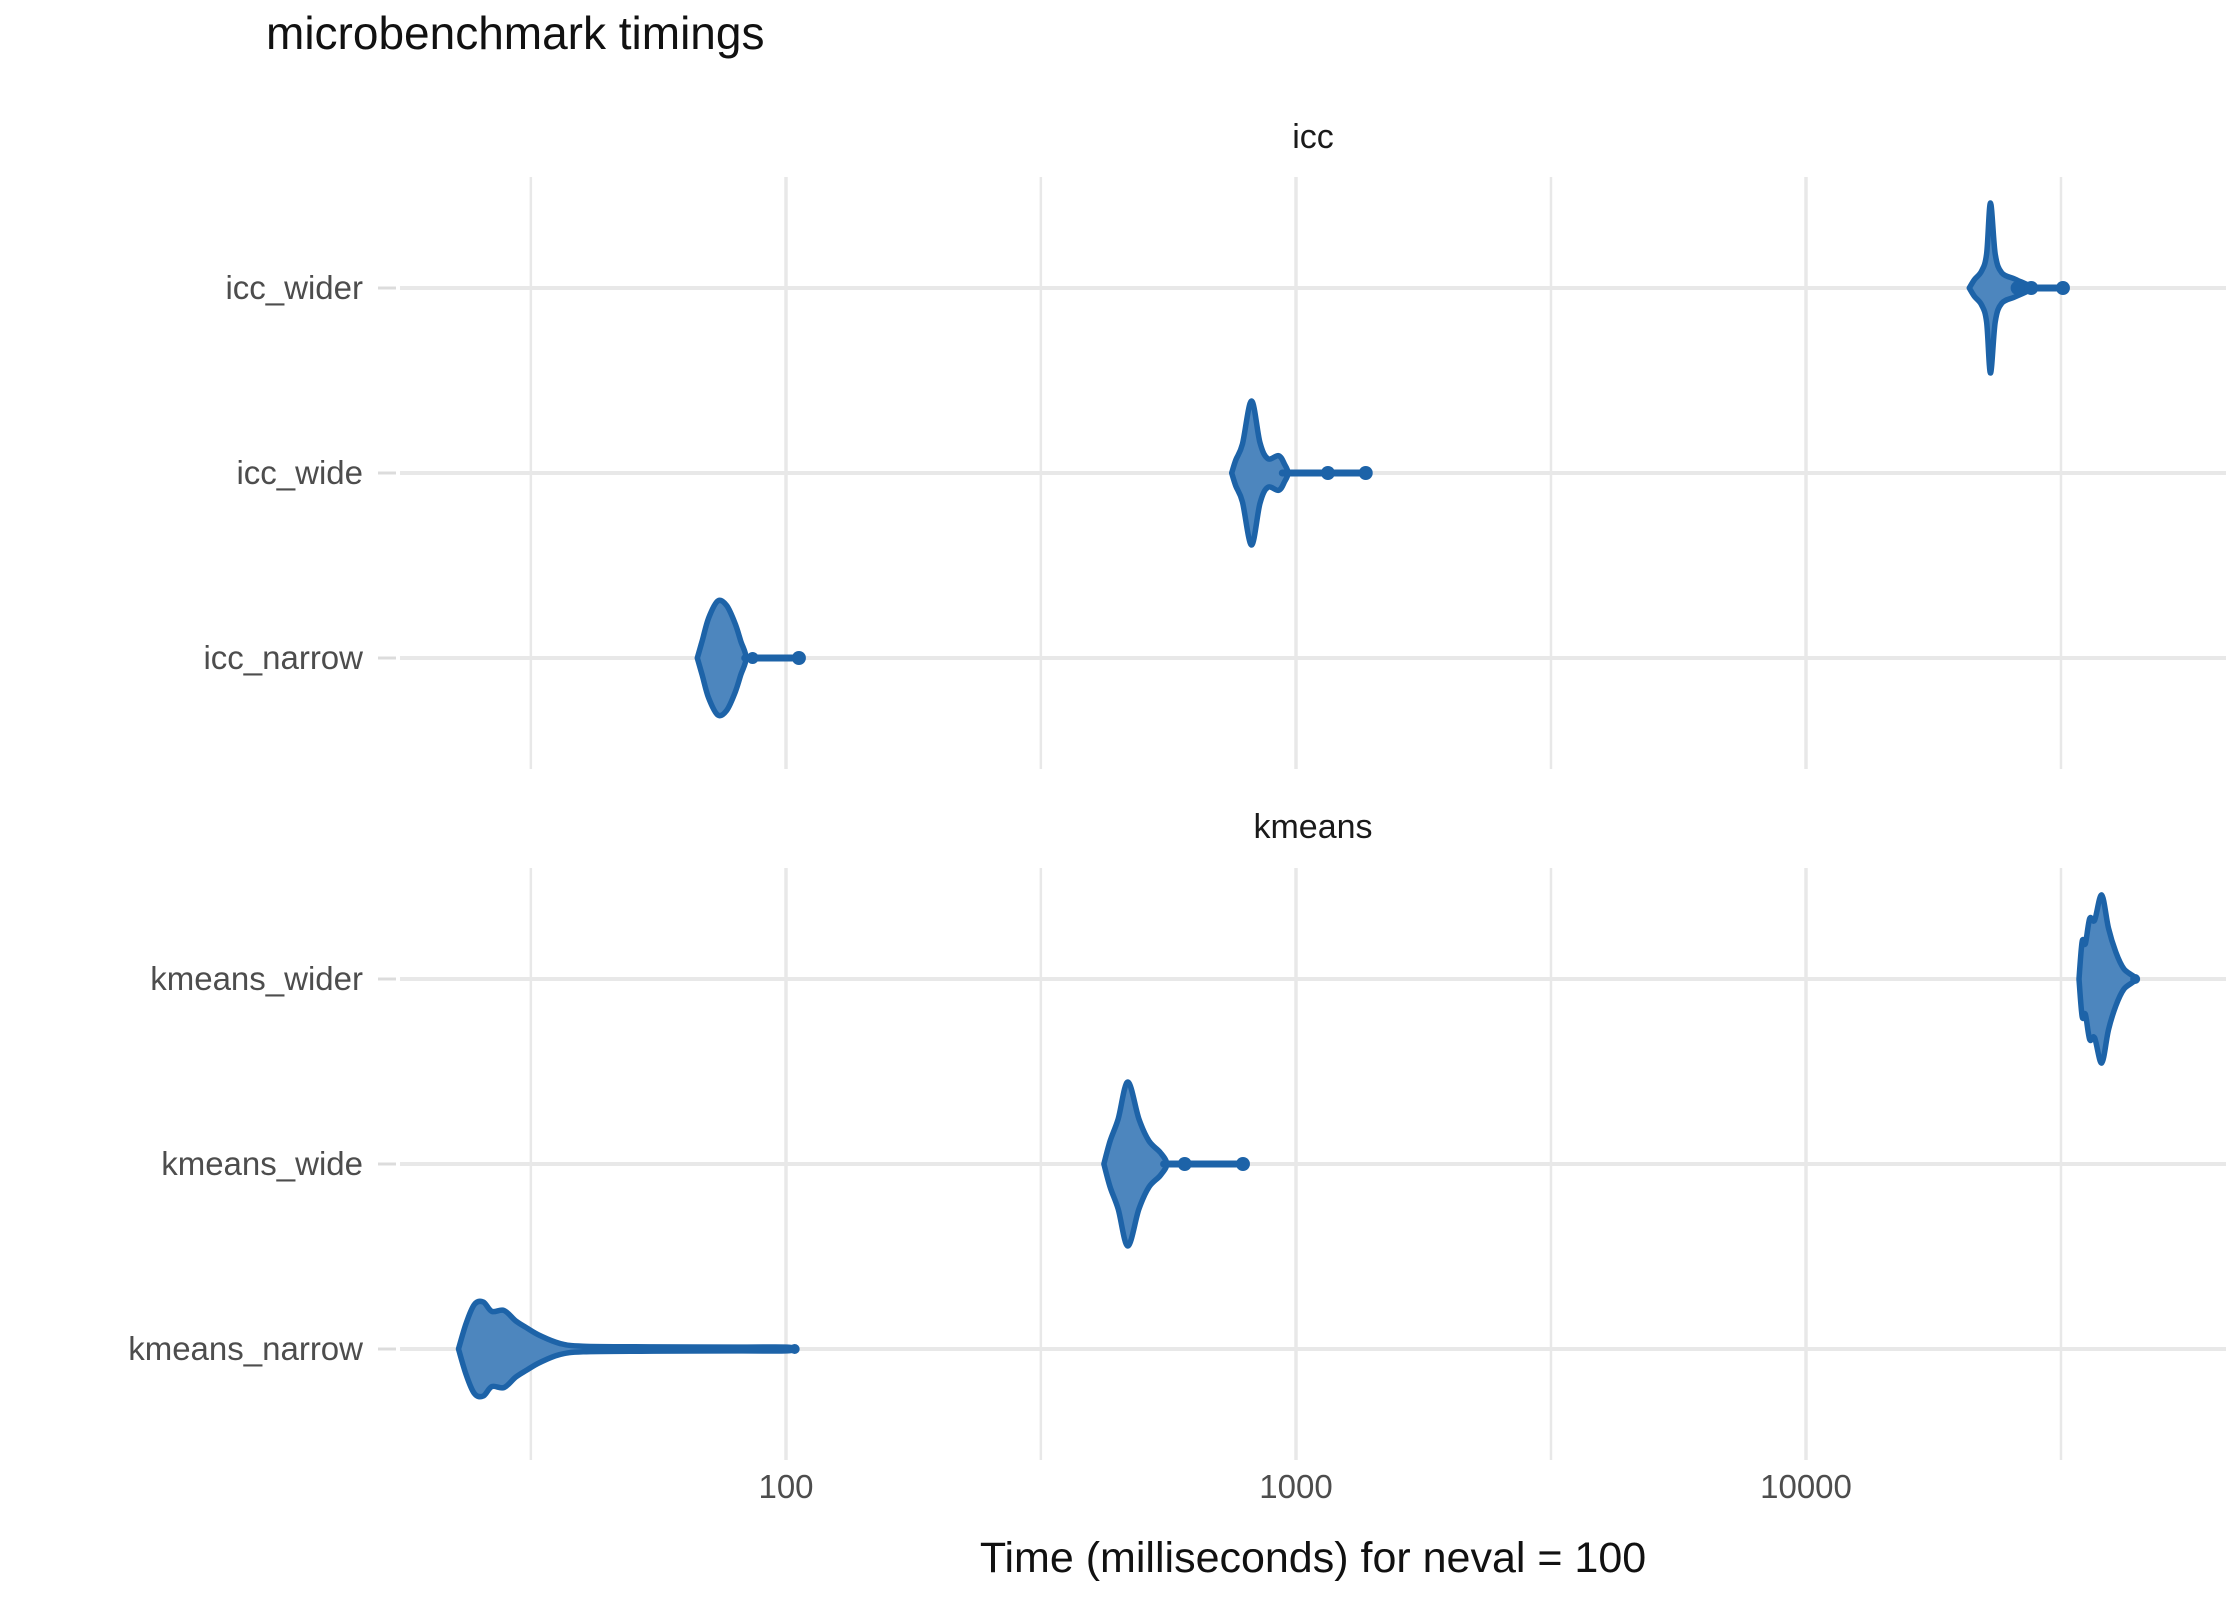 This screenshot has width=2240, height=1600. I want to click on violin-icc_wider, so click(2018, 288).